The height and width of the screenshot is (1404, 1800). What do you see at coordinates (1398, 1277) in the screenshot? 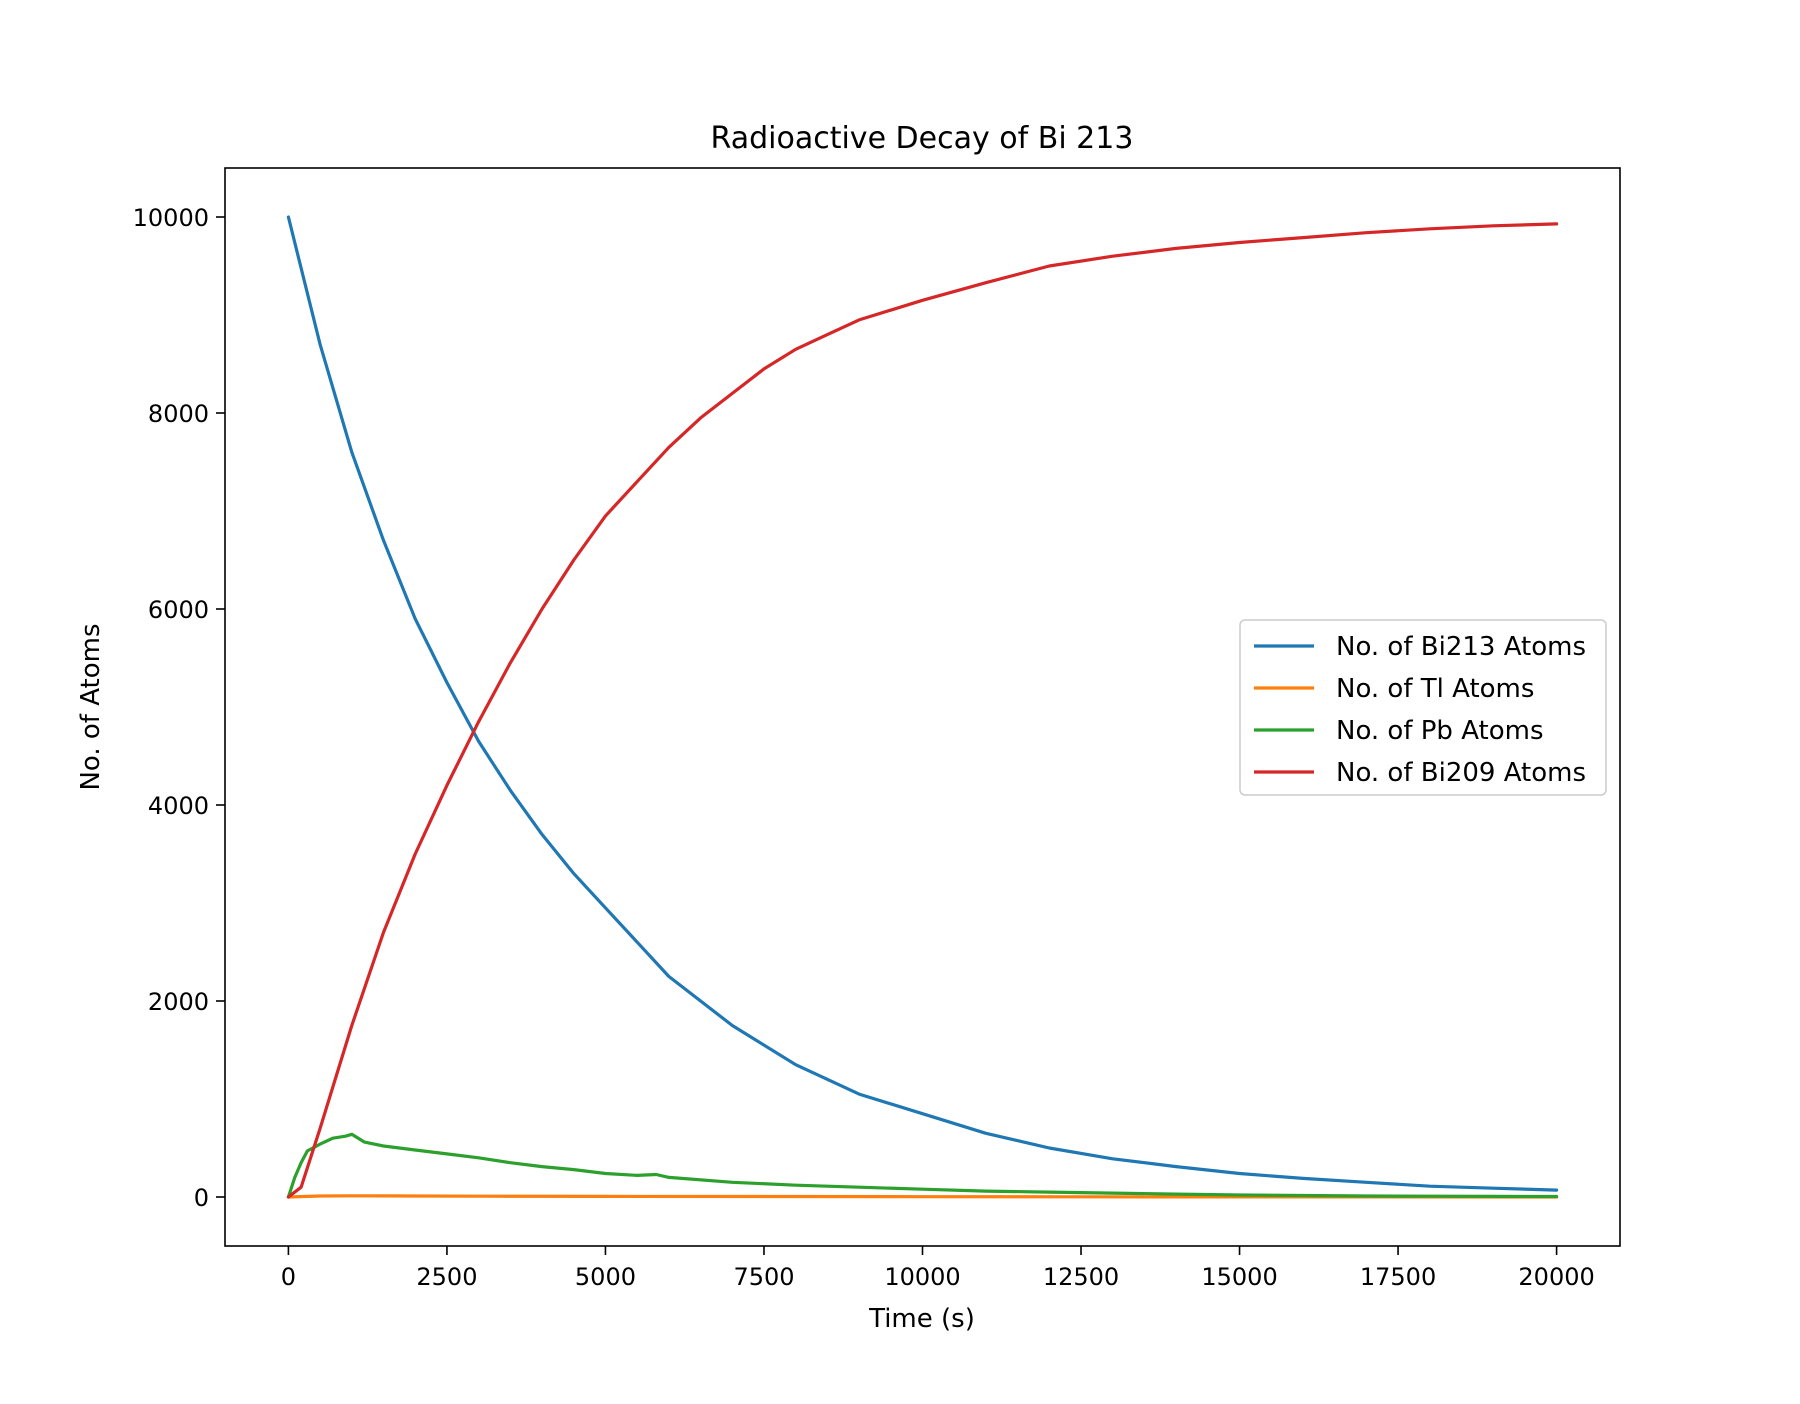
I see `x-tick-label: 17500` at bounding box center [1398, 1277].